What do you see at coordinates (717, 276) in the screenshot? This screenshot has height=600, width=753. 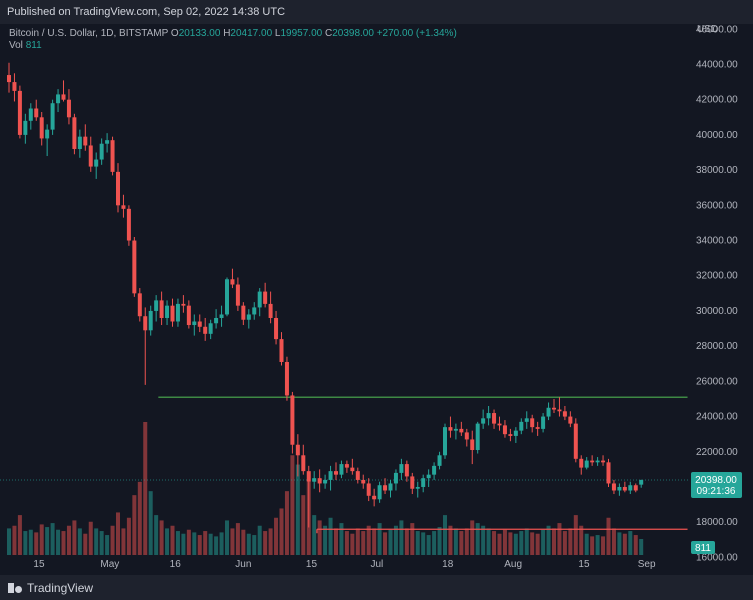 I see `y-tick-label: 32000.00` at bounding box center [717, 276].